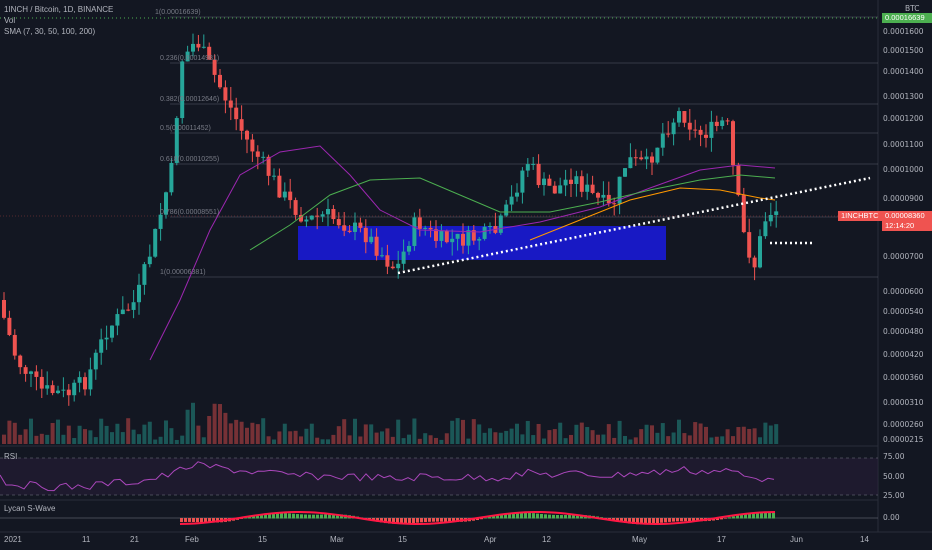  What do you see at coordinates (721, 539) in the screenshot?
I see `time-axis-label: 17` at bounding box center [721, 539].